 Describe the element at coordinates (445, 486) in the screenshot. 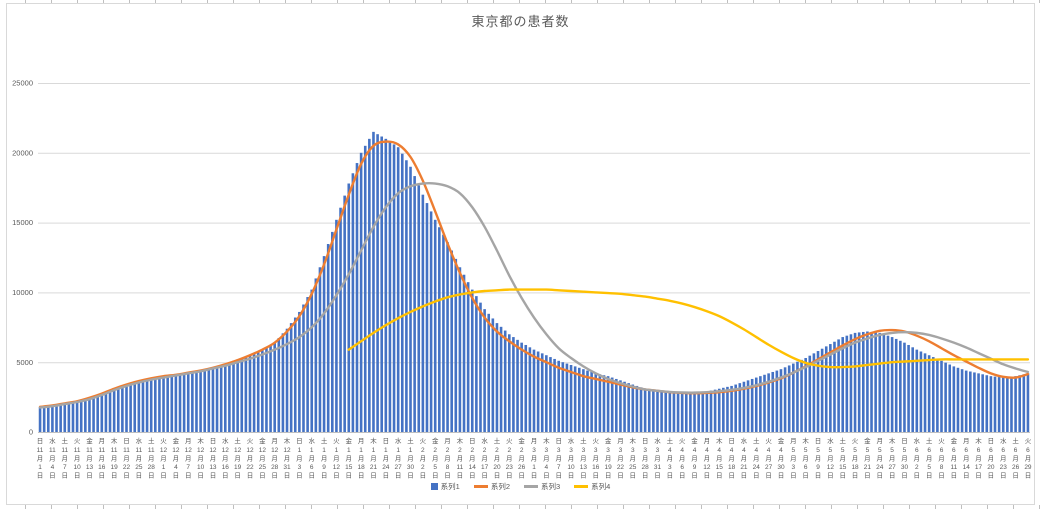

I see `legend-item-series1: 系列1` at that location.